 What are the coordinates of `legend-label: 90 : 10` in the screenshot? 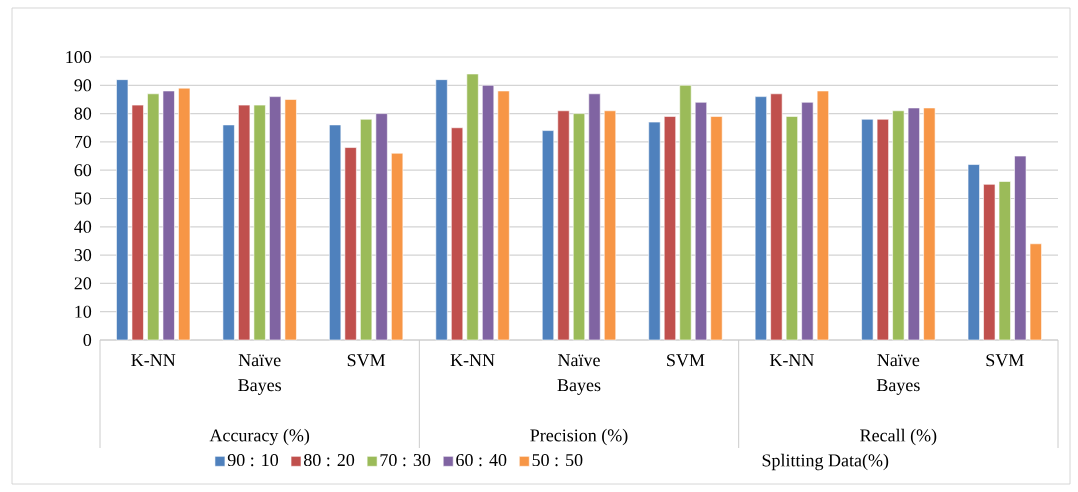 It's located at (253, 460).